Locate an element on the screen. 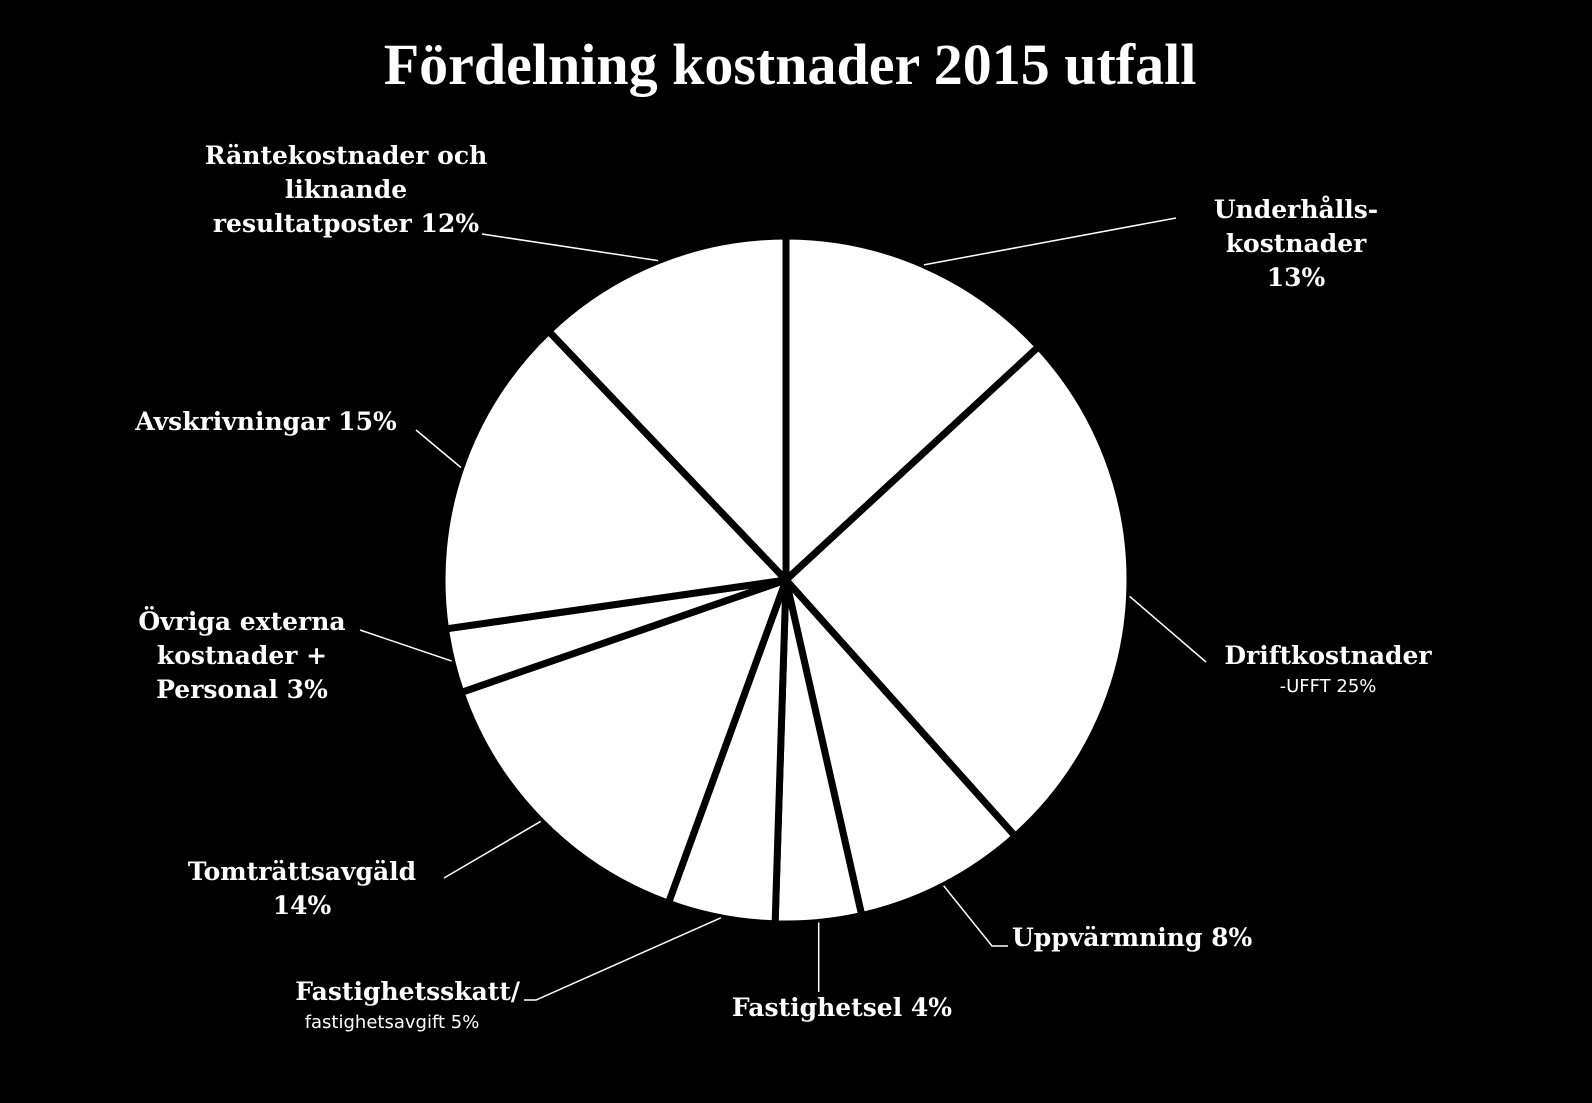 This screenshot has width=1592, height=1103. slice-label: Övriga externa kostnader + Personal 3% is located at coordinates (241, 655).